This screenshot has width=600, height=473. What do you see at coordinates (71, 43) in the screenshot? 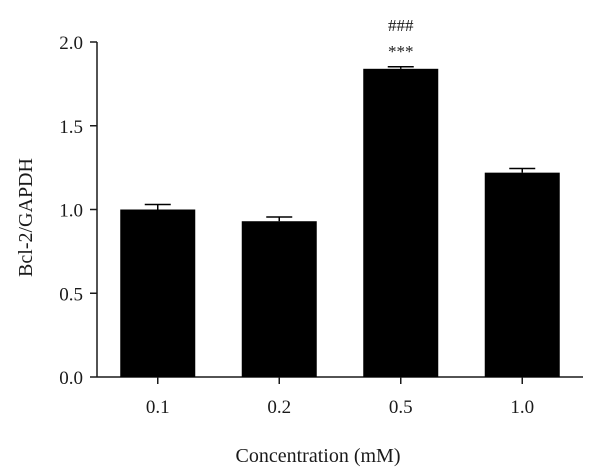
I see `y-tick-label: 2.0` at bounding box center [71, 43].